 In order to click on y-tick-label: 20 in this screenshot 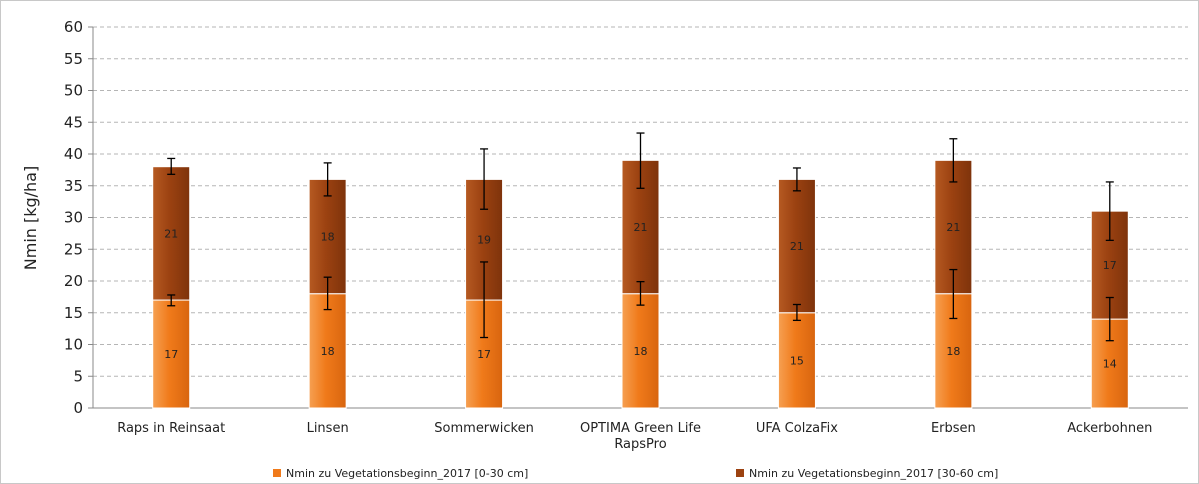, I will do `click(73, 281)`.